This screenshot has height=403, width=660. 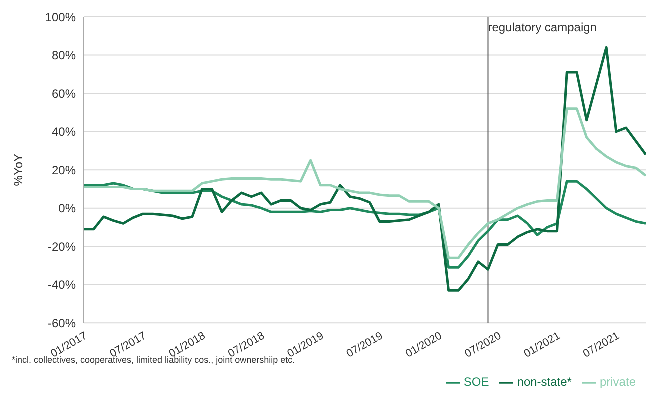 What do you see at coordinates (64, 93) in the screenshot?
I see `y-tick-label: 60%` at bounding box center [64, 93].